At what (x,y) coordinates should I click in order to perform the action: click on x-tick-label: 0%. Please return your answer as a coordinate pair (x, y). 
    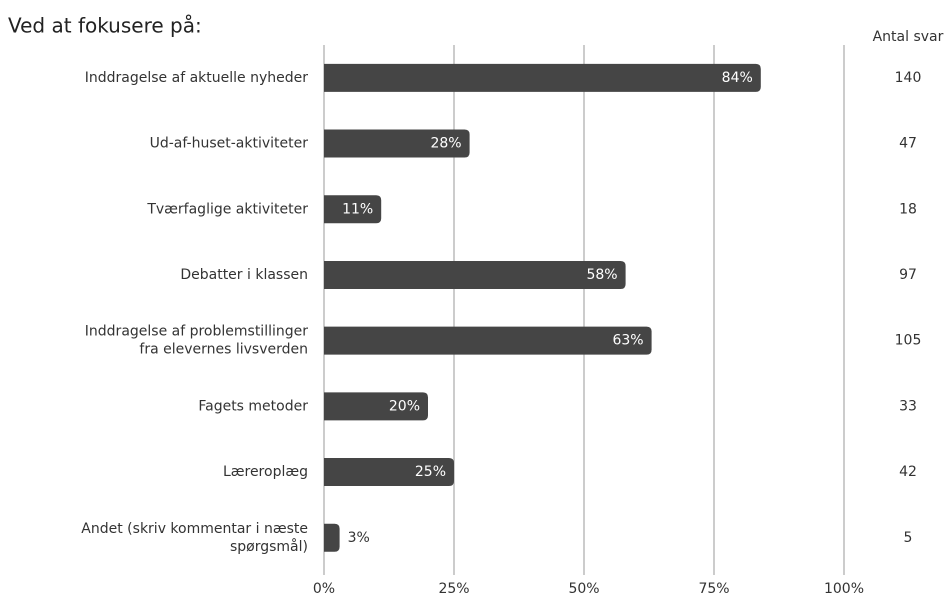
    Looking at the image, I should click on (324, 589).